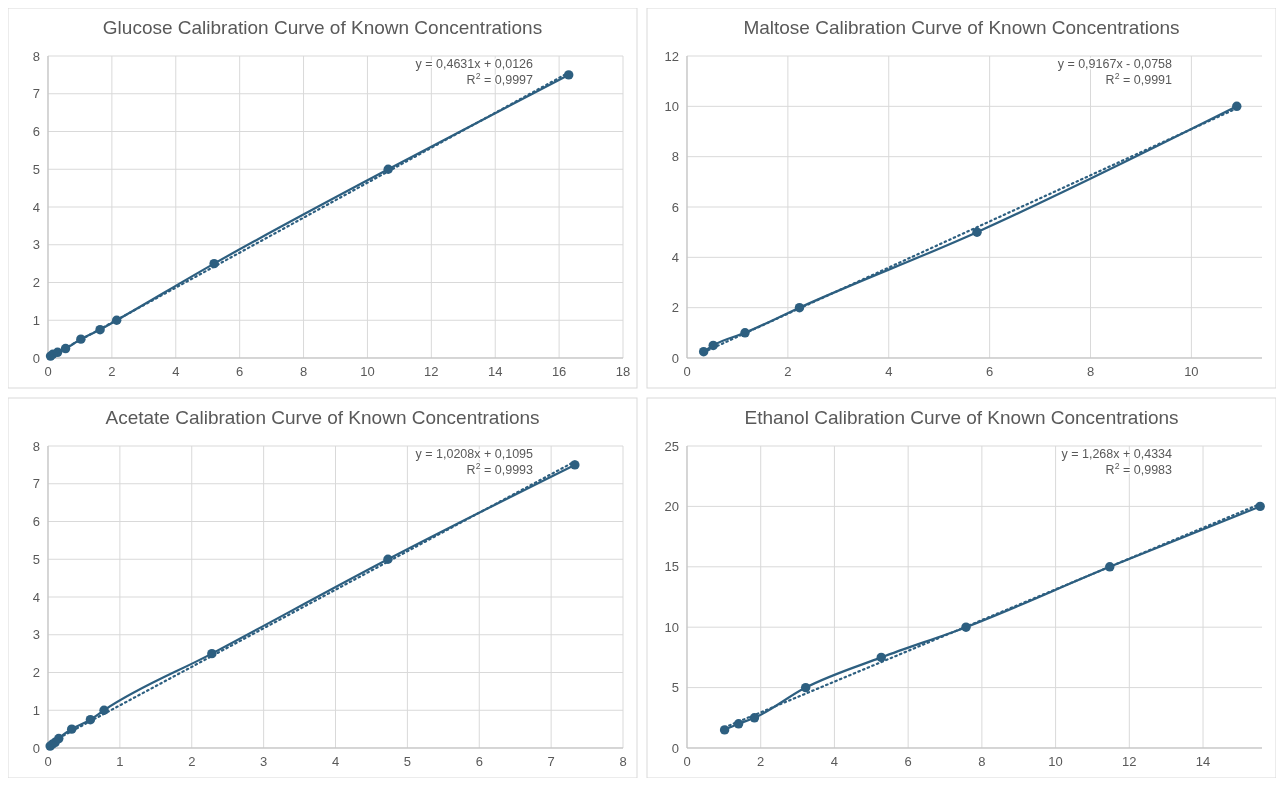 This screenshot has height=789, width=1287. Describe the element at coordinates (322, 417) in the screenshot. I see `chart-title: Acetate Calibration Curve of Known Concentrations` at that location.